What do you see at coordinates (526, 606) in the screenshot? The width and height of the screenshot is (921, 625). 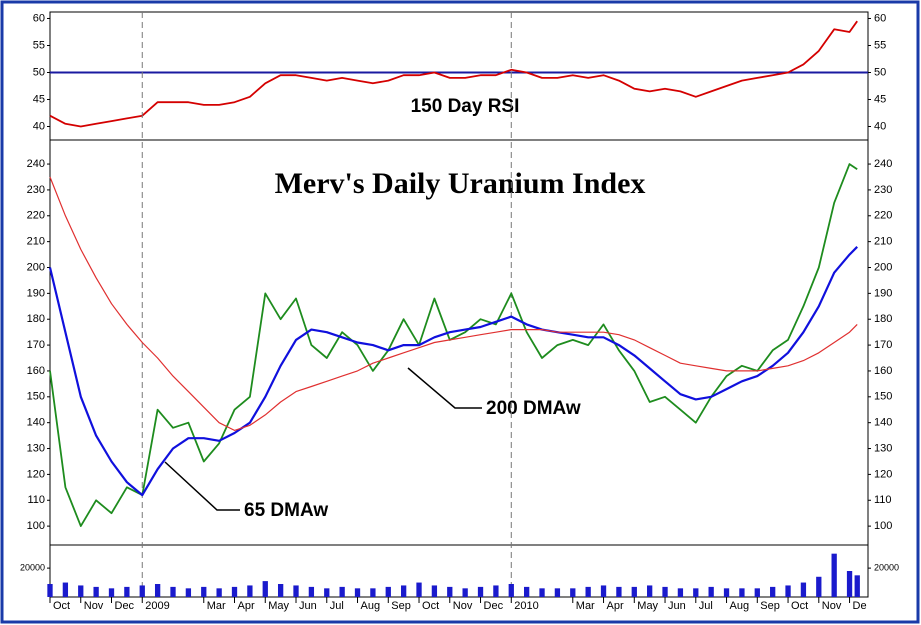 I see `x-tick-label: 2010` at bounding box center [526, 606].